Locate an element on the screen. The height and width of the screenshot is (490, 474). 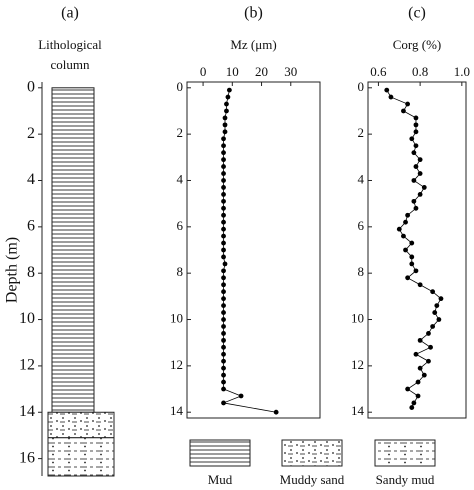
x-axis-label: Mz (μm) is located at coordinates (253, 44).